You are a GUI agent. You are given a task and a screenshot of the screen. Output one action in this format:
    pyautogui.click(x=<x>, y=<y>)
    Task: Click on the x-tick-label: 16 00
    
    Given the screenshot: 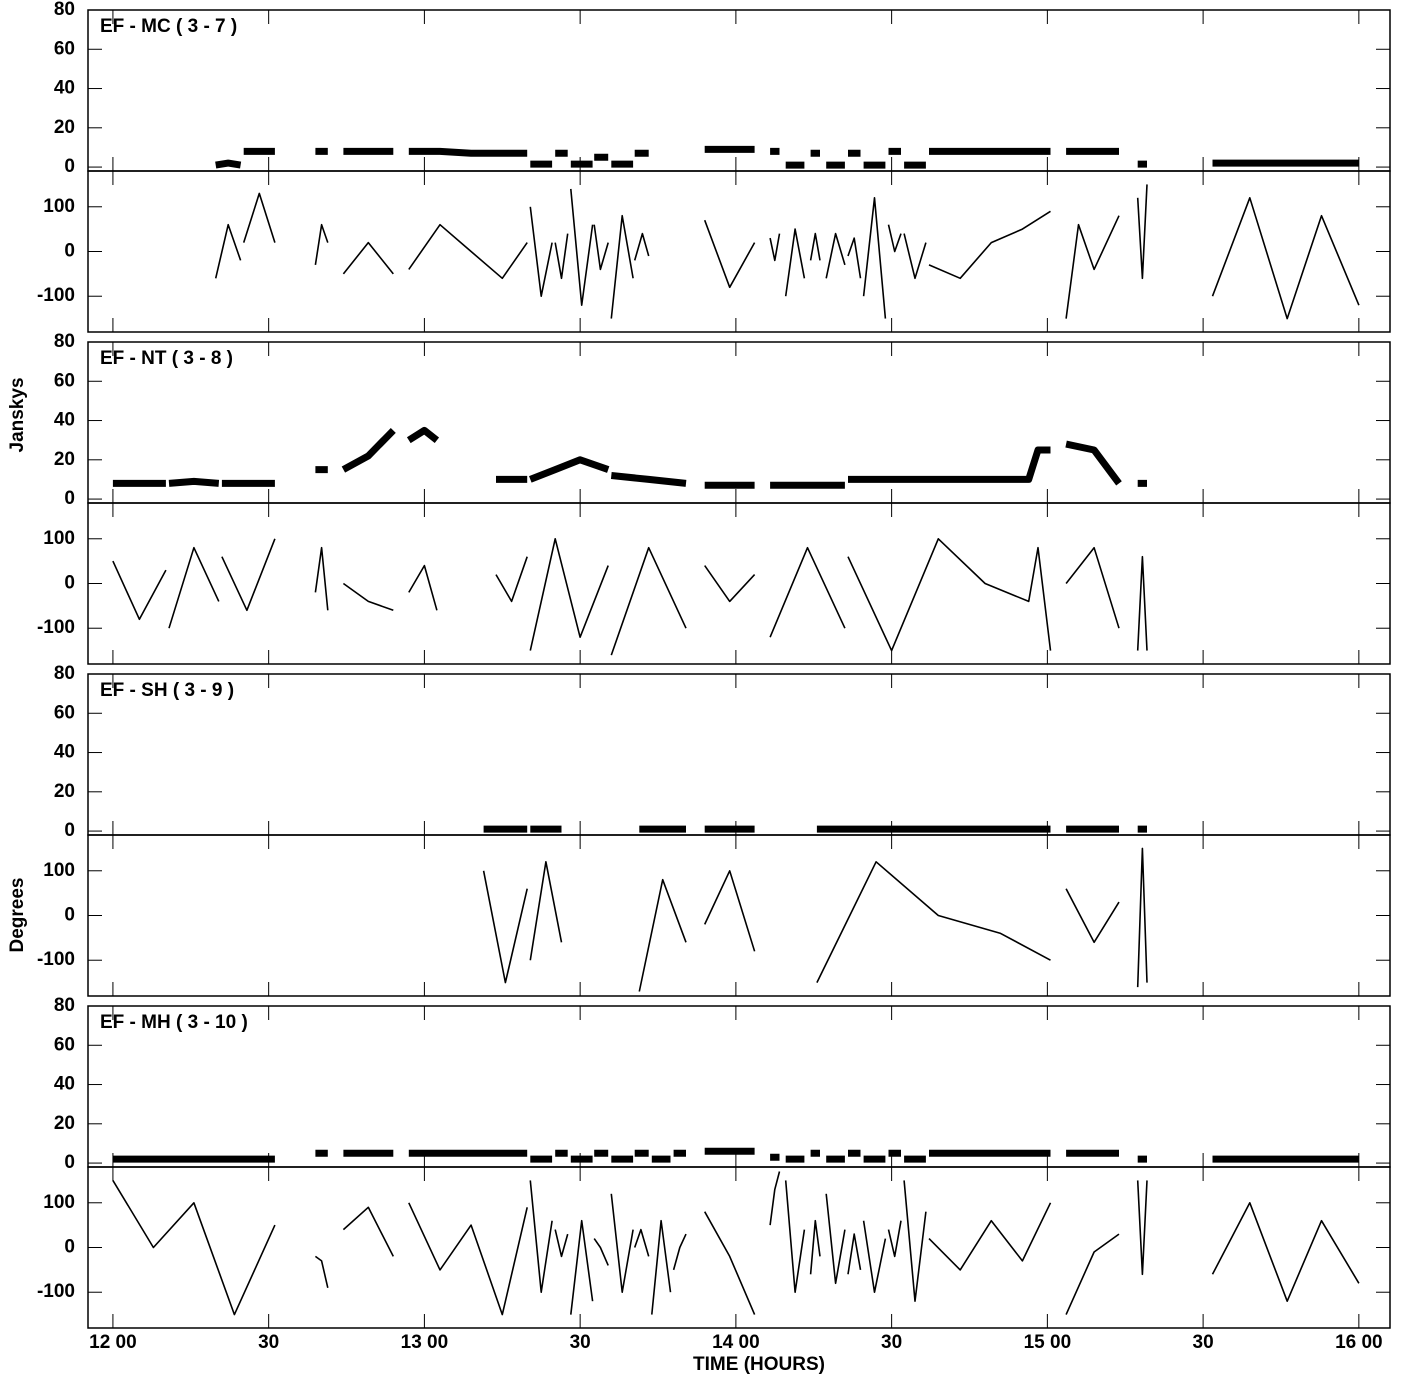 What is the action you would take?
    pyautogui.click(x=1359, y=1342)
    